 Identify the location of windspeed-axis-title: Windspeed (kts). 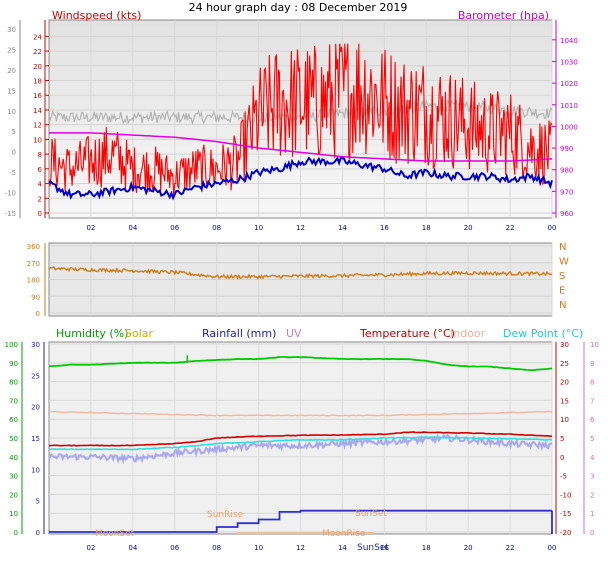
(96, 15).